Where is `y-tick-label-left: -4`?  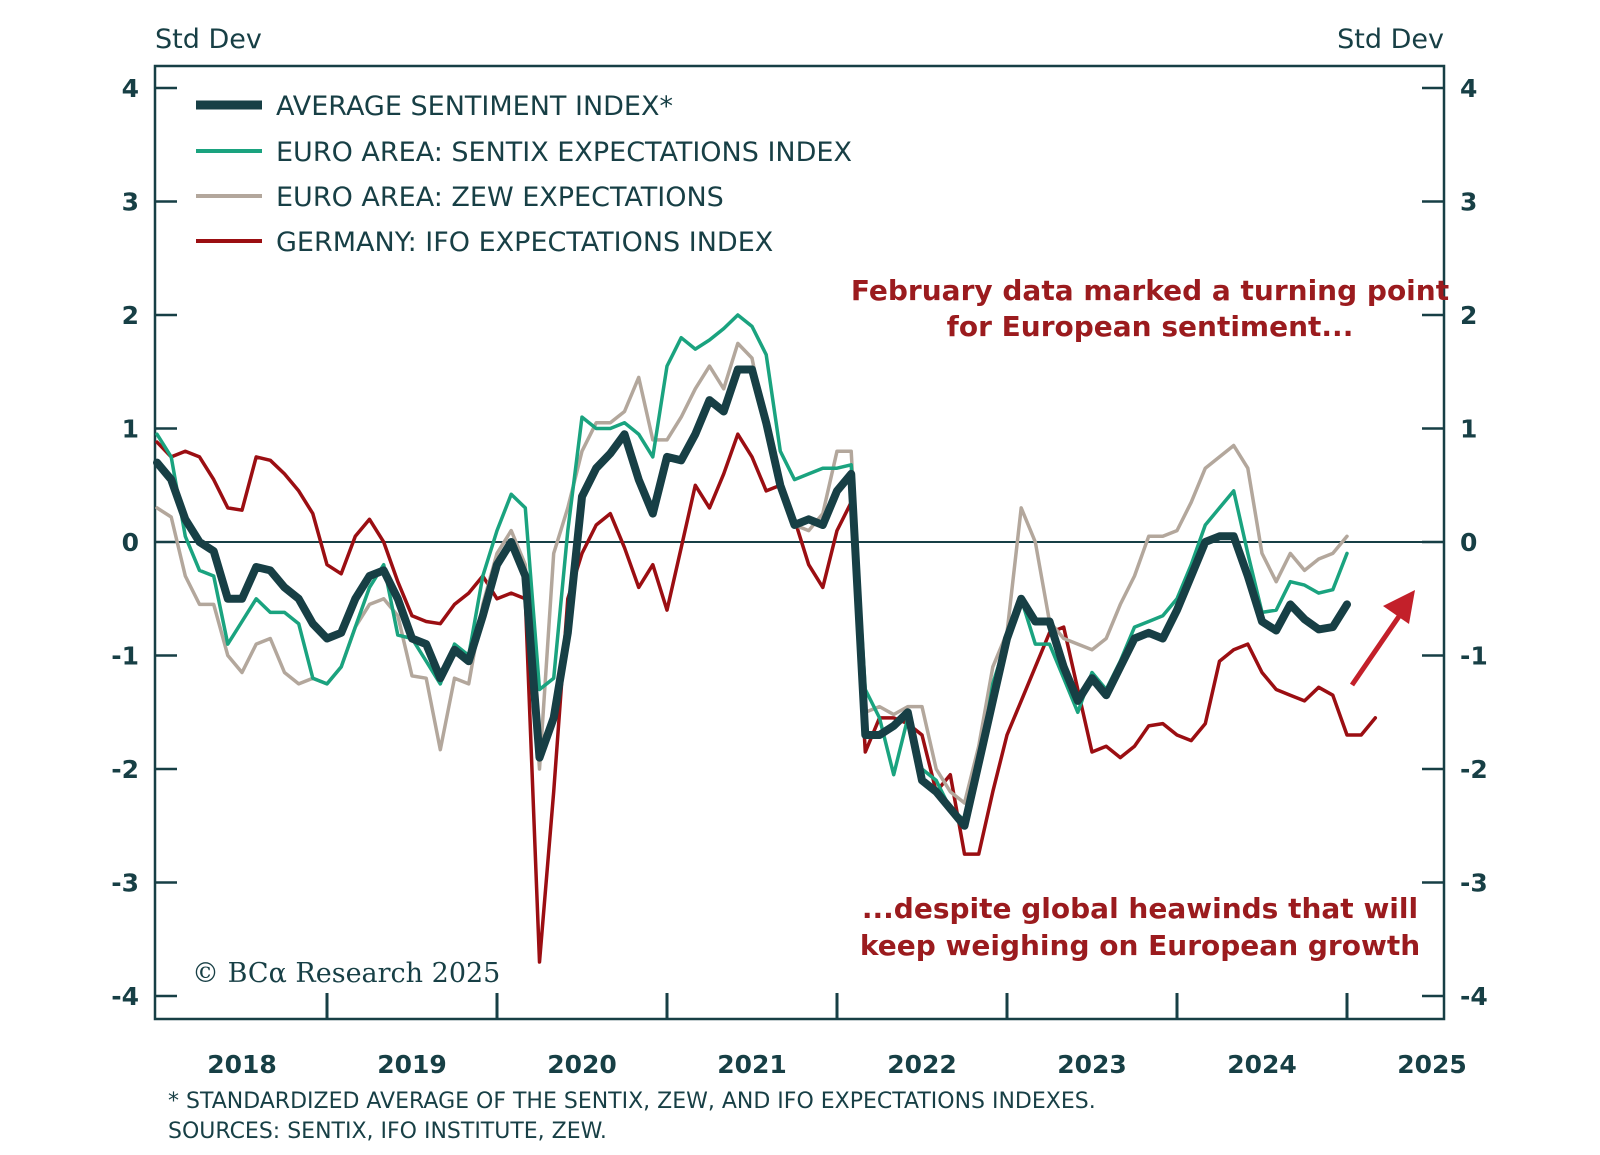
y-tick-label-left: -4 is located at coordinates (125, 996).